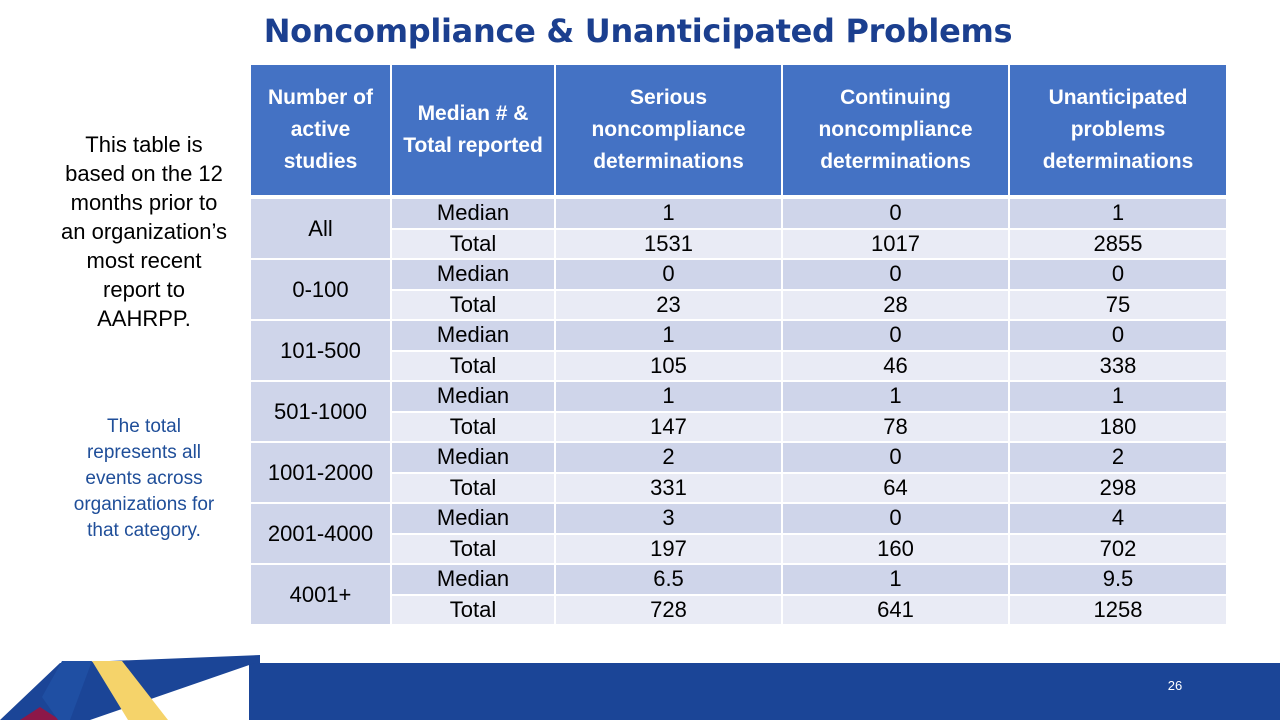 The height and width of the screenshot is (720, 1280). What do you see at coordinates (1118, 548) in the screenshot?
I see `table-cell: 702` at bounding box center [1118, 548].